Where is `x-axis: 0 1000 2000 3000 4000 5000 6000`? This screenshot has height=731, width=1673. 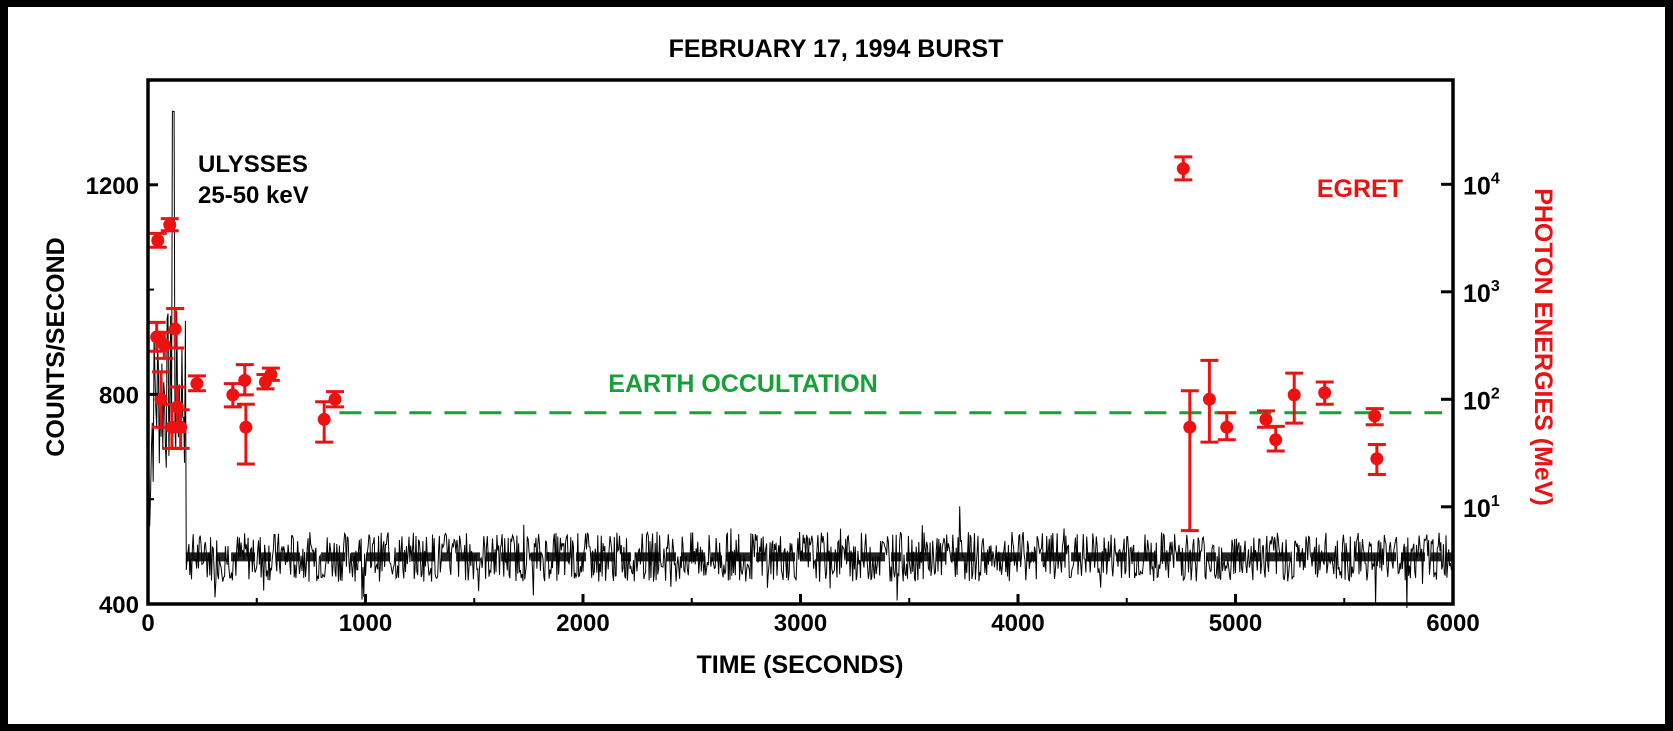 x-axis: 0 1000 2000 3000 4000 5000 6000 is located at coordinates (810, 615).